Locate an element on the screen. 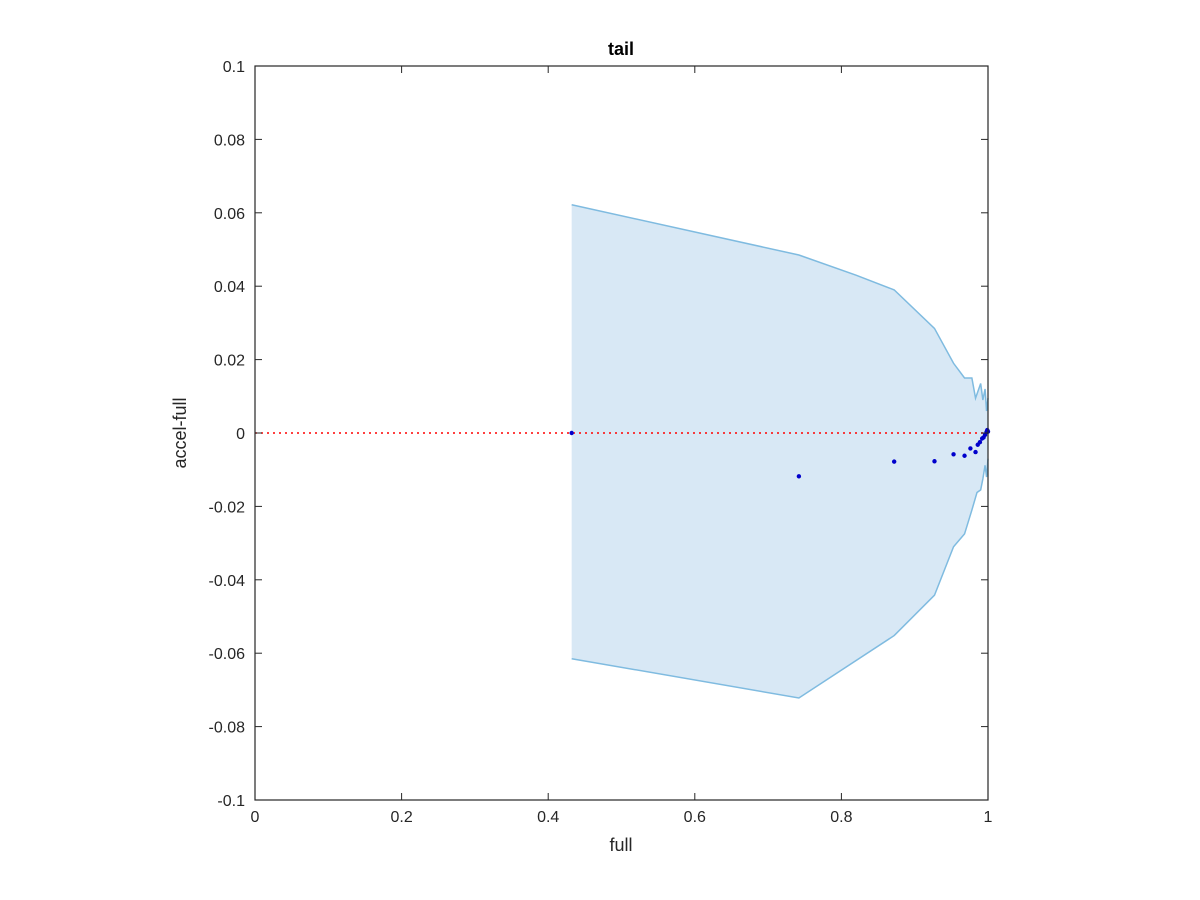  x-tick-label-4: 0.8 is located at coordinates (841, 817).